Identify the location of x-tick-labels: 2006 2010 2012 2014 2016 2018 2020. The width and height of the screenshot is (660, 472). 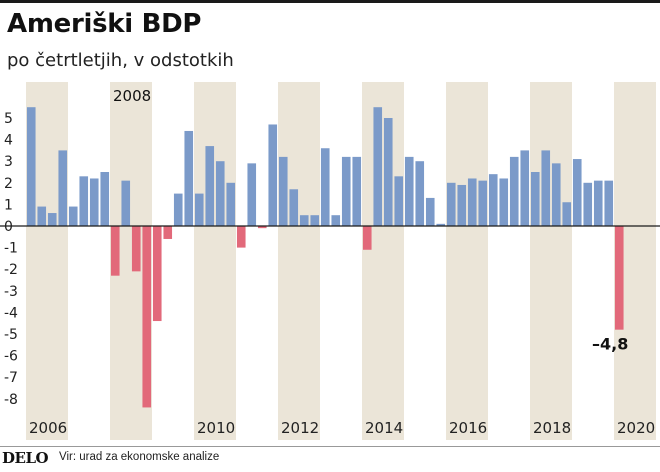
(342, 428).